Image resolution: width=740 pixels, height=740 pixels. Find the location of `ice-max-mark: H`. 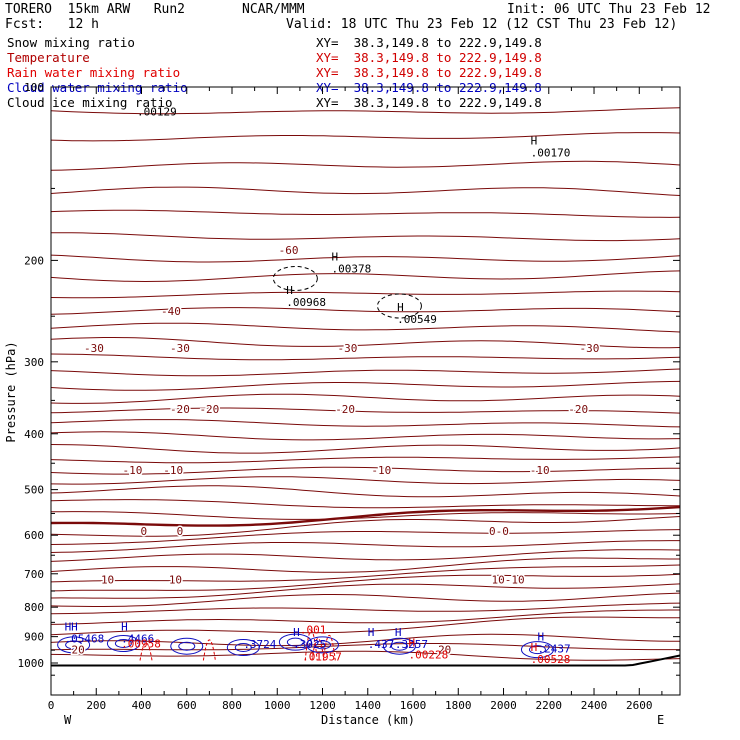

ice-max-mark: H is located at coordinates (534, 140).